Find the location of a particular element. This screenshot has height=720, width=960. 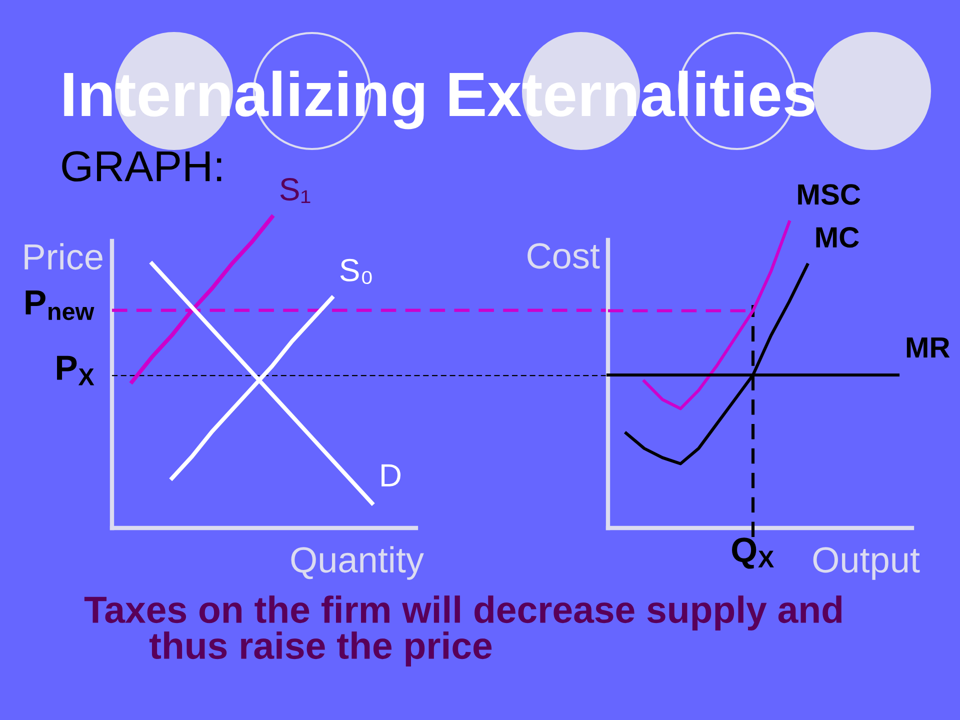

series-label: MC is located at coordinates (837, 237).